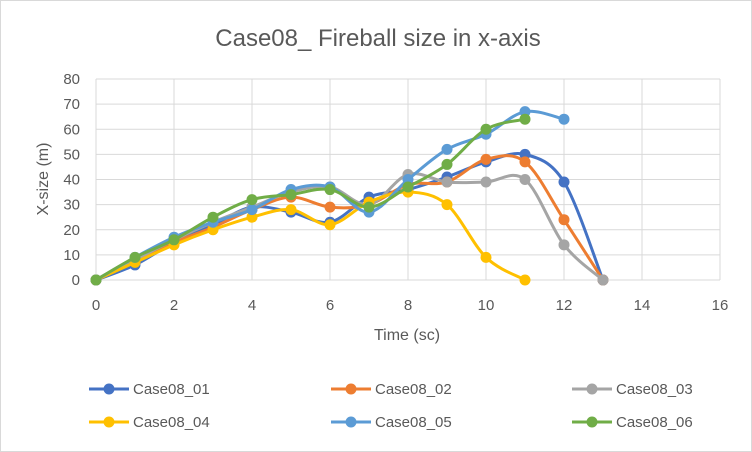 The width and height of the screenshot is (752, 452). I want to click on y-tick-label: 30, so click(71, 205).